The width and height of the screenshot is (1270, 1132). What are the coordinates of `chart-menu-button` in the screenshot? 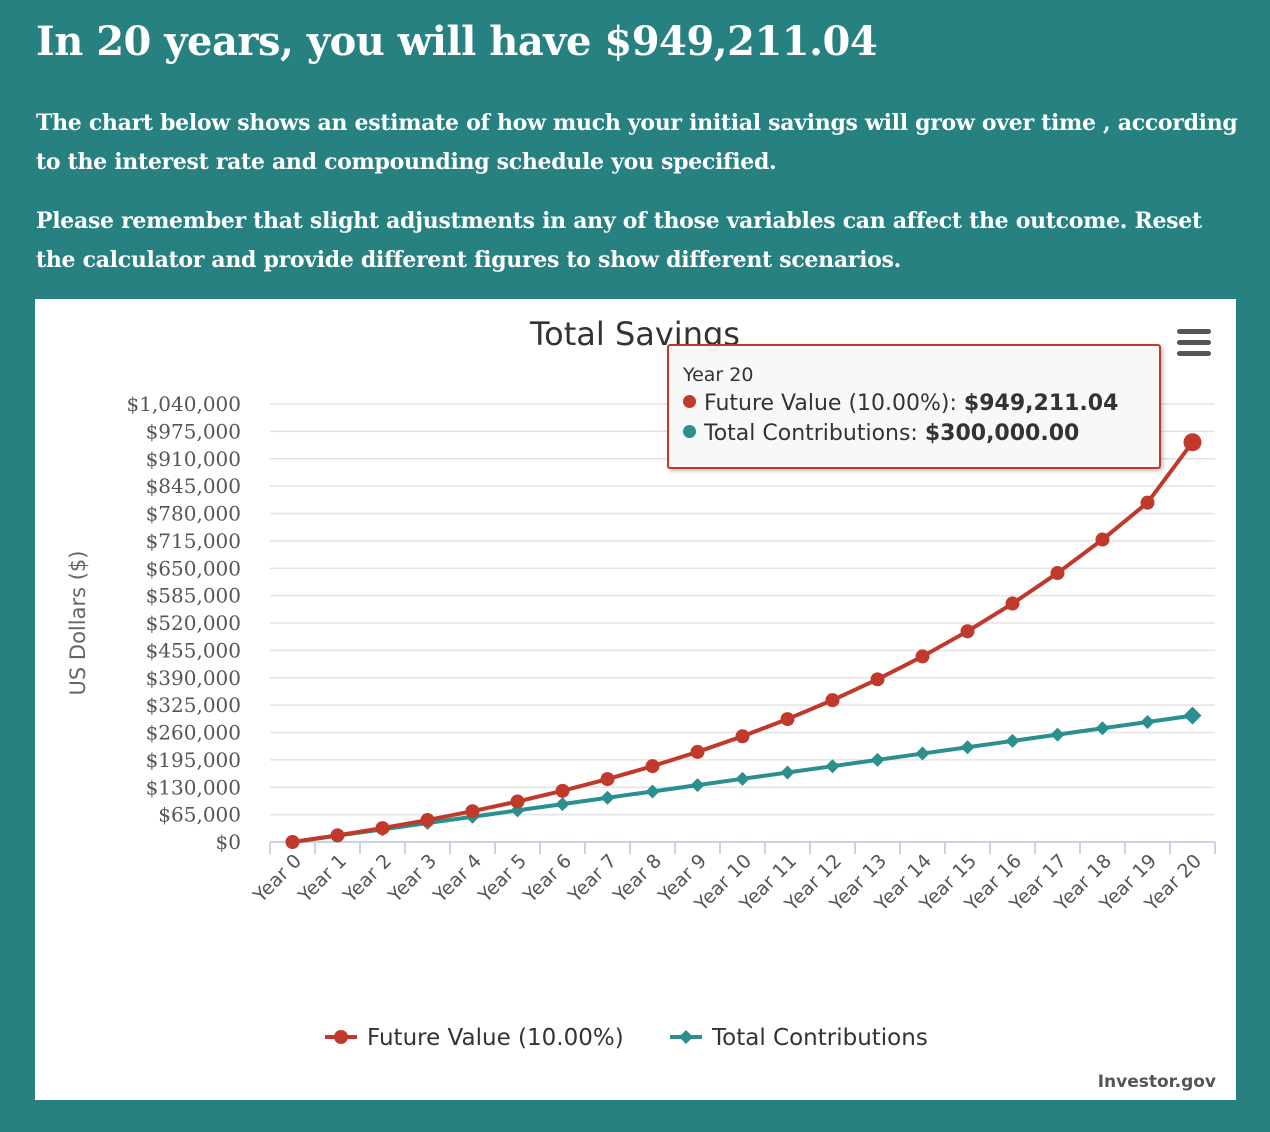 It's located at (1194, 343).